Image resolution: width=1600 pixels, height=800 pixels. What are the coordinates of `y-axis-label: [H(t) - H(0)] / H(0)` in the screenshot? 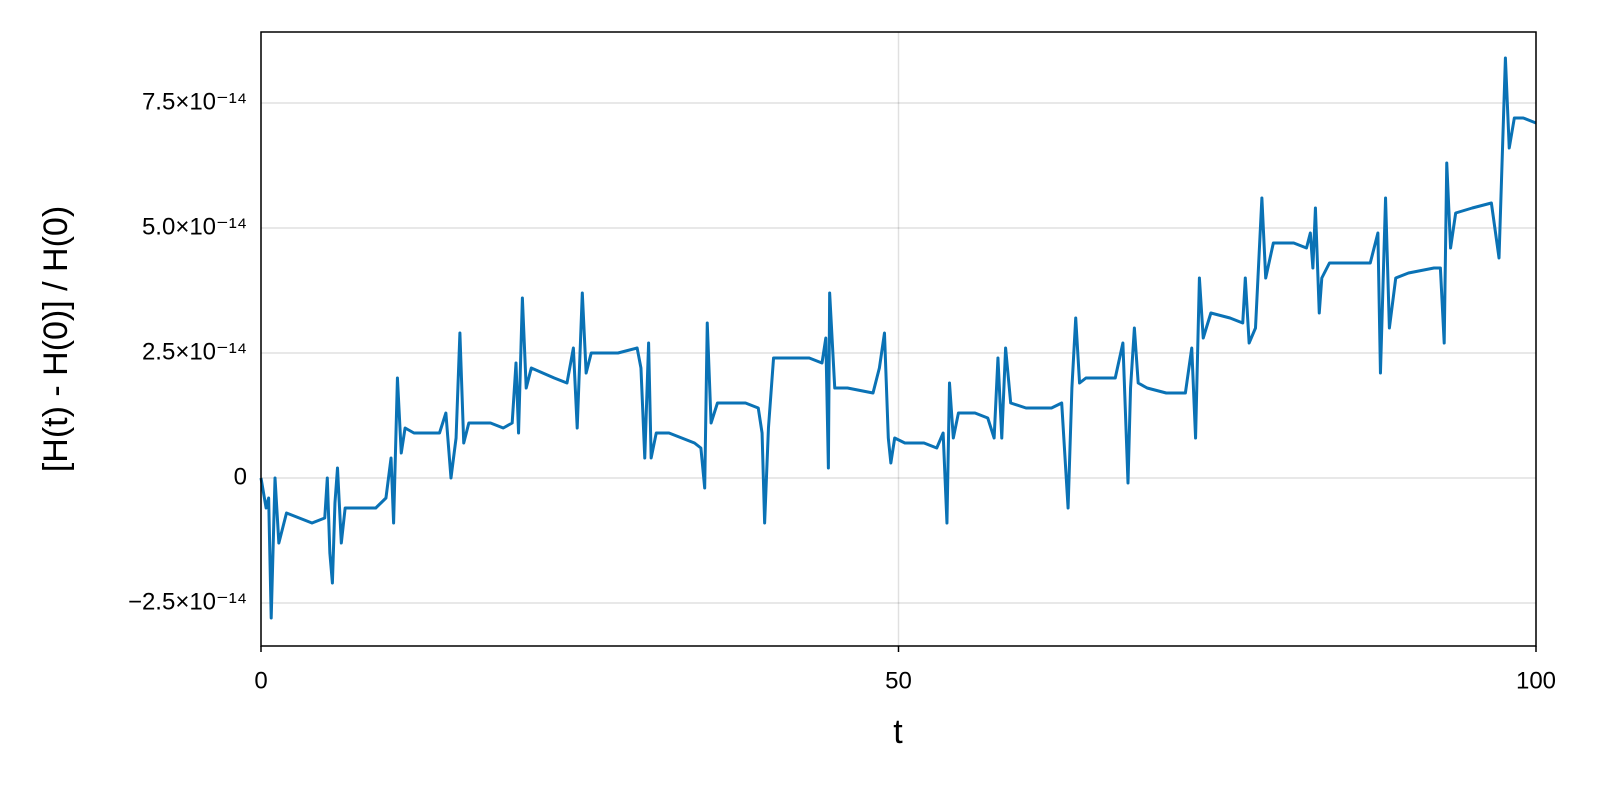 It's located at (56, 339).